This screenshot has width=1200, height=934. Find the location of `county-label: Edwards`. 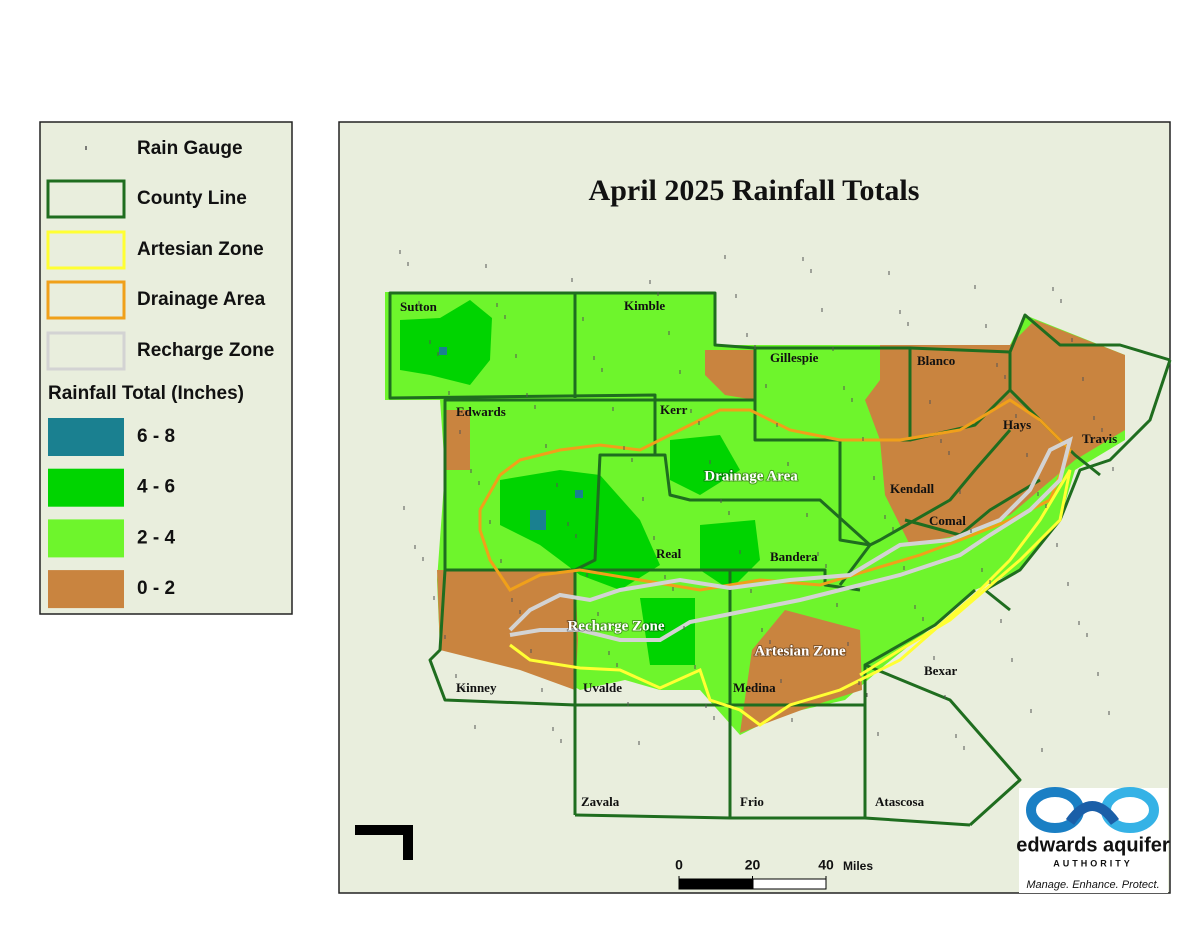

county-label: Edwards is located at coordinates (481, 411).